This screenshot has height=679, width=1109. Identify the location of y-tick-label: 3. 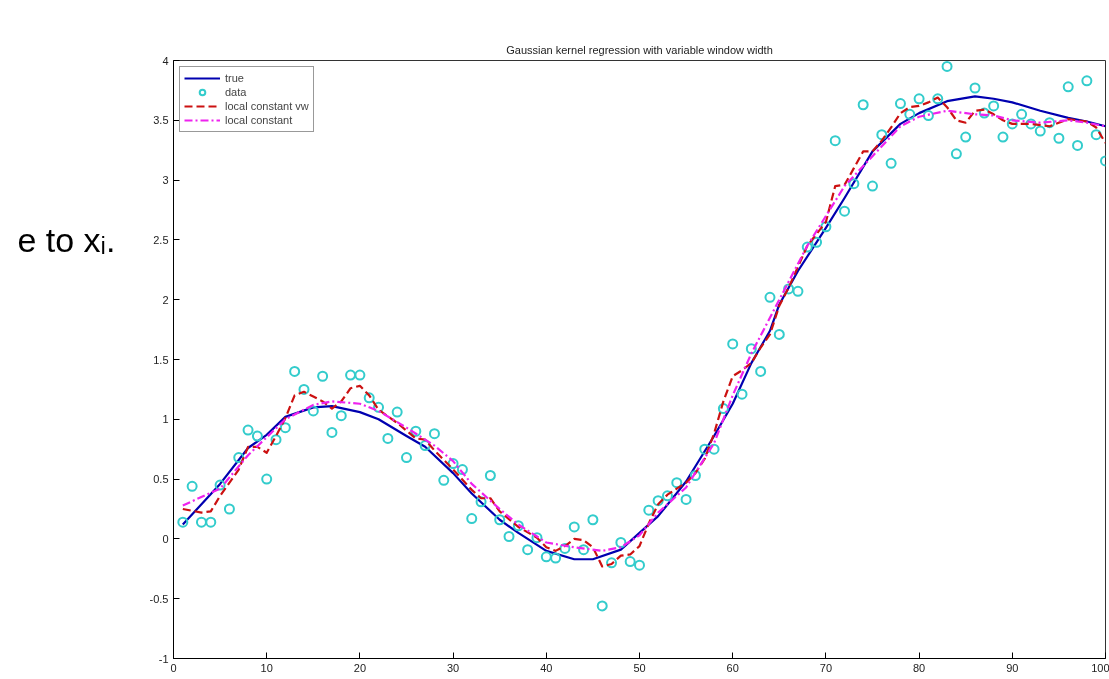
(165, 180).